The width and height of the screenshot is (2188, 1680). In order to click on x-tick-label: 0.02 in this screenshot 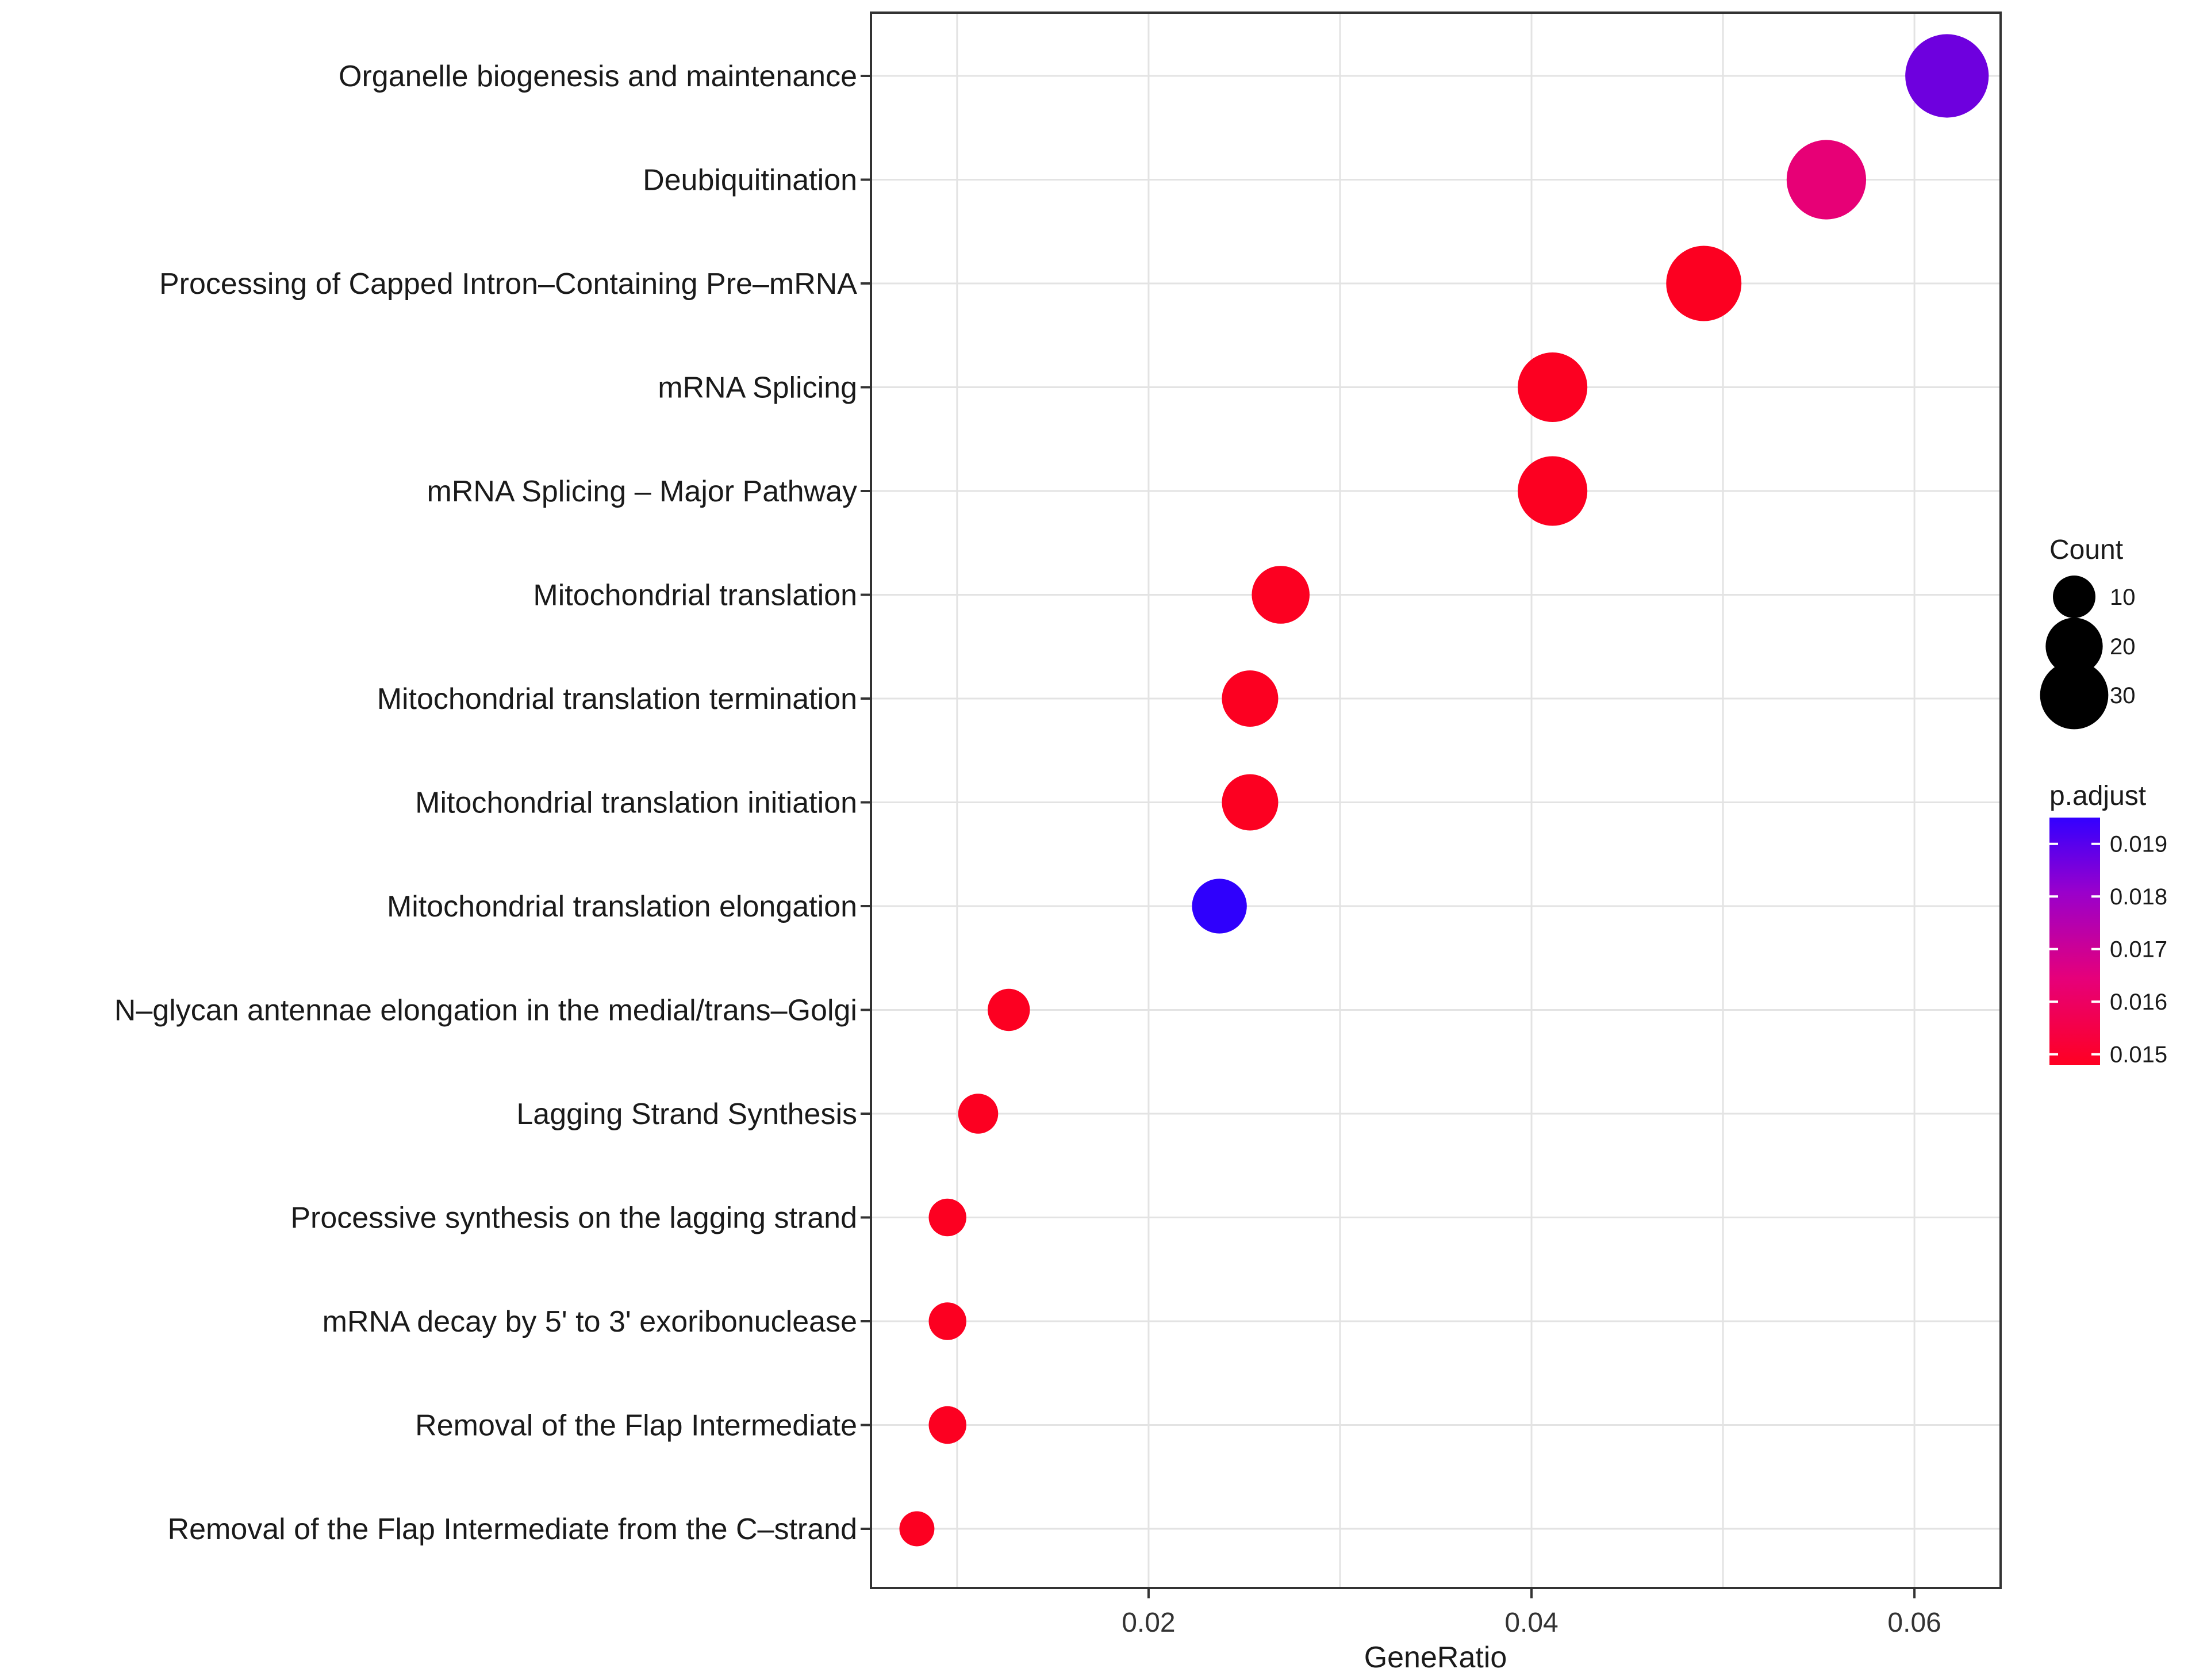, I will do `click(1148, 1623)`.